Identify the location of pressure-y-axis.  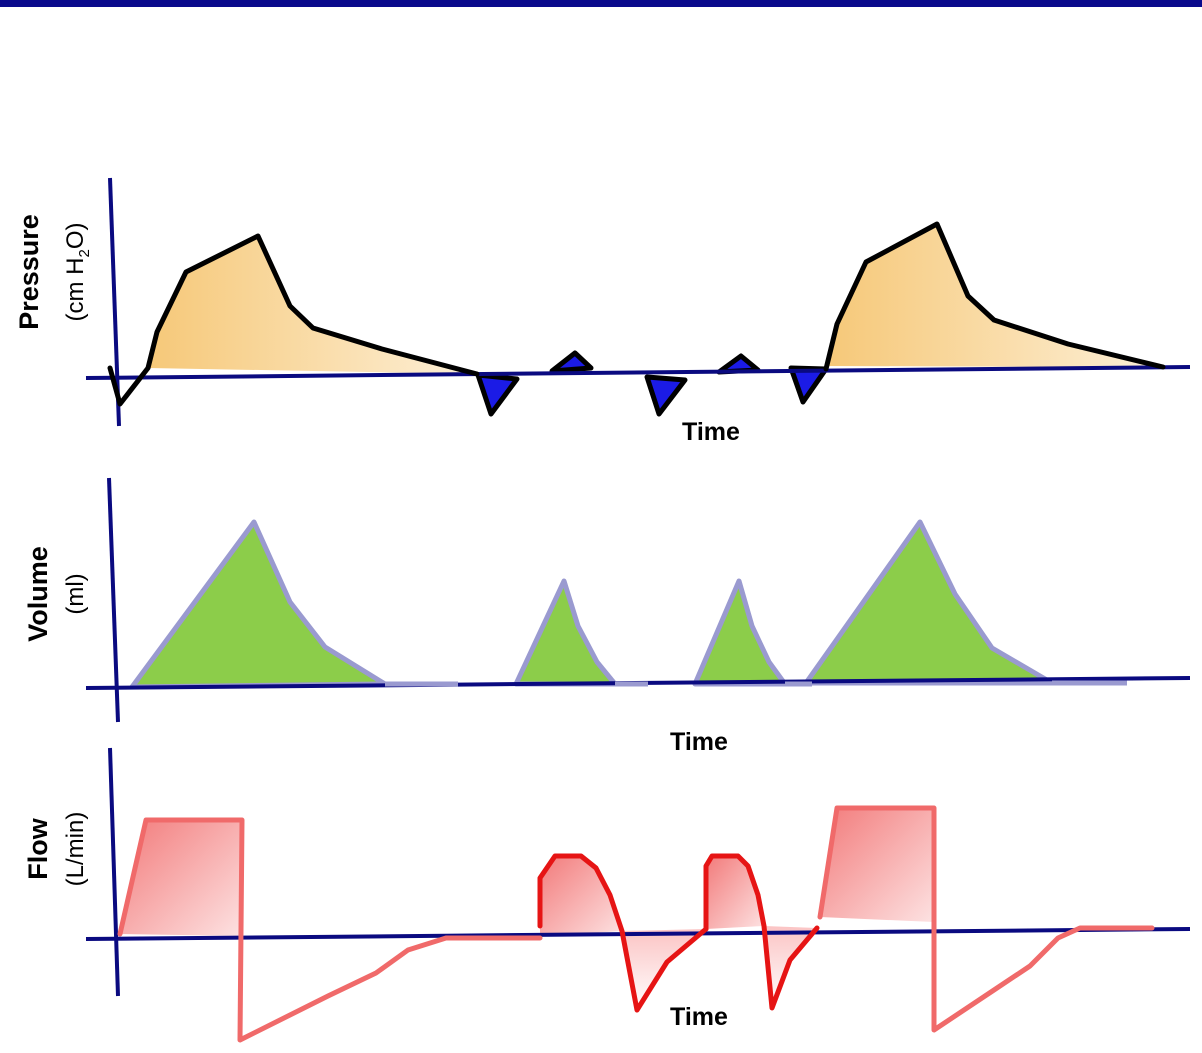
(114, 302).